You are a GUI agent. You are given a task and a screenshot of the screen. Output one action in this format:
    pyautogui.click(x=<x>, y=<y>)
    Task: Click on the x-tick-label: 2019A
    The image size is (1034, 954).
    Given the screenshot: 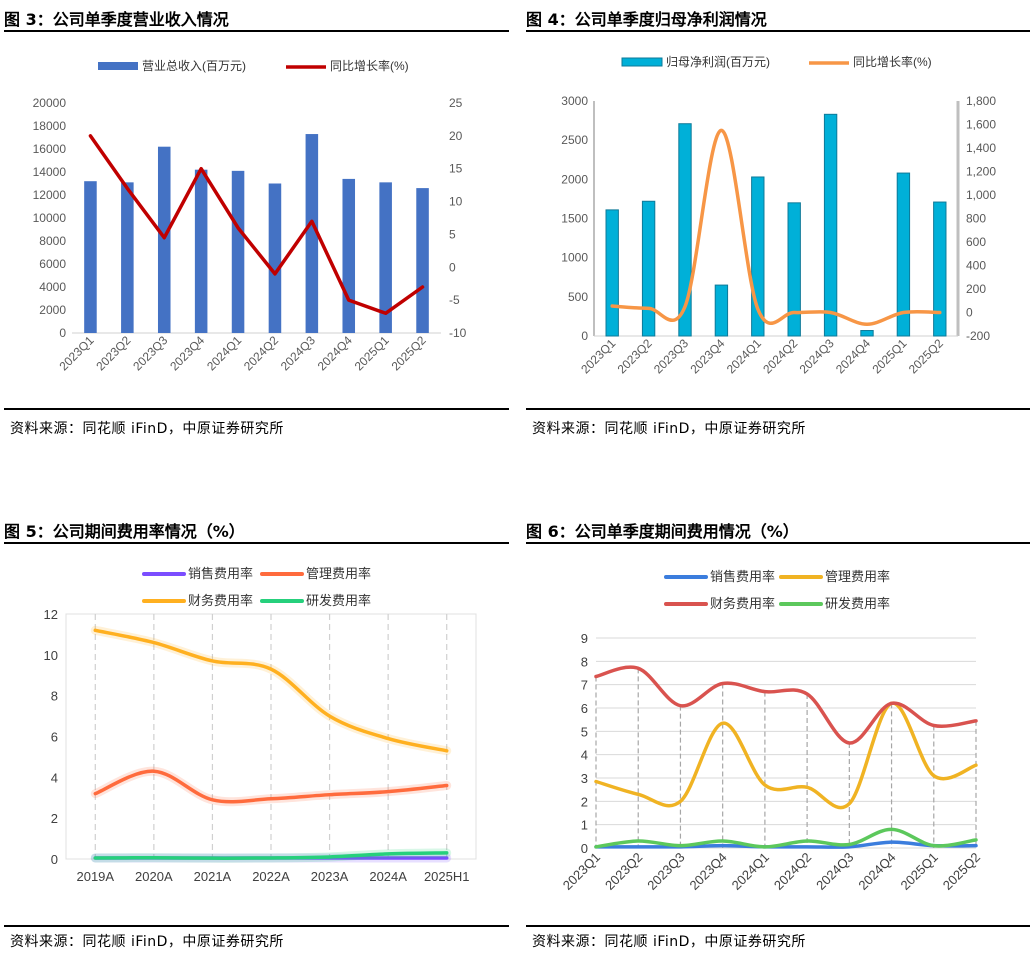 What is the action you would take?
    pyautogui.click(x=95, y=876)
    